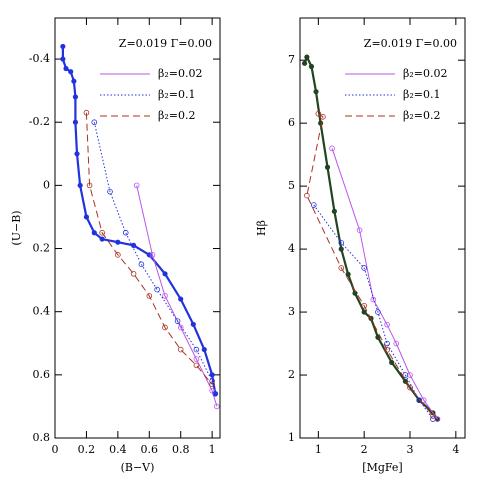 This screenshot has height=491, width=491. What do you see at coordinates (16, 227) in the screenshot?
I see `y-axis-label: (U−B)` at bounding box center [16, 227].